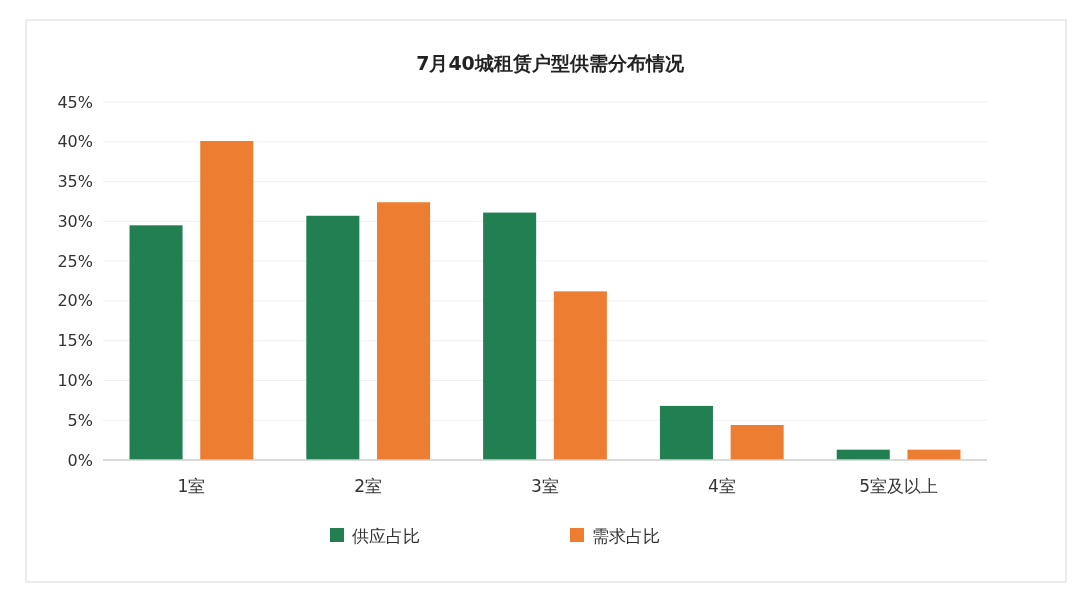  Describe the element at coordinates (80, 420) in the screenshot. I see `y-tick-label: 5%` at that location.